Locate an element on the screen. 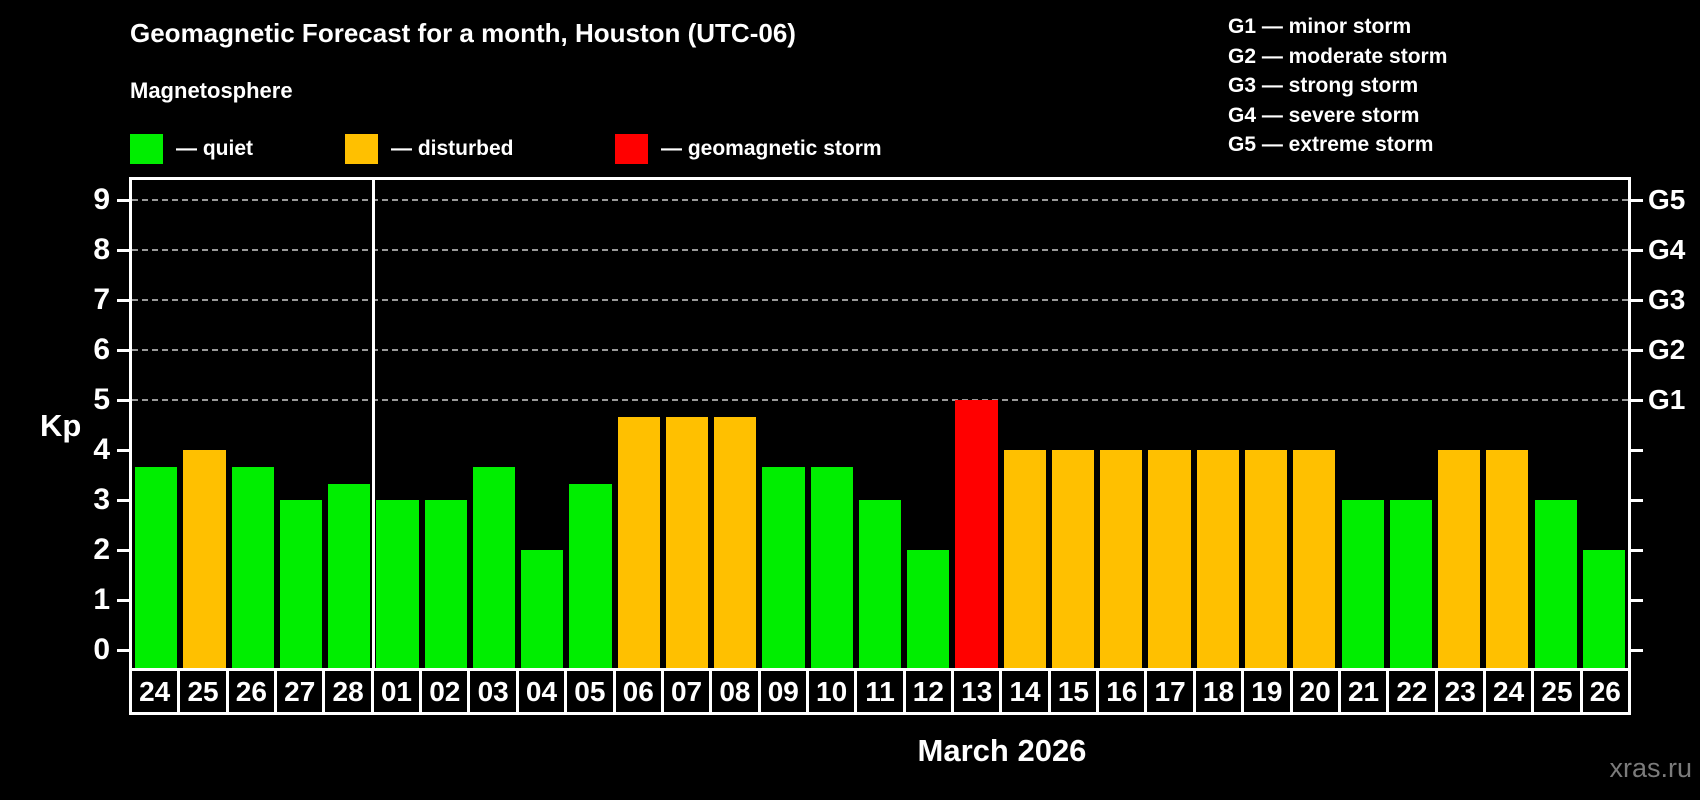  date-cell: 01 is located at coordinates (396, 691).